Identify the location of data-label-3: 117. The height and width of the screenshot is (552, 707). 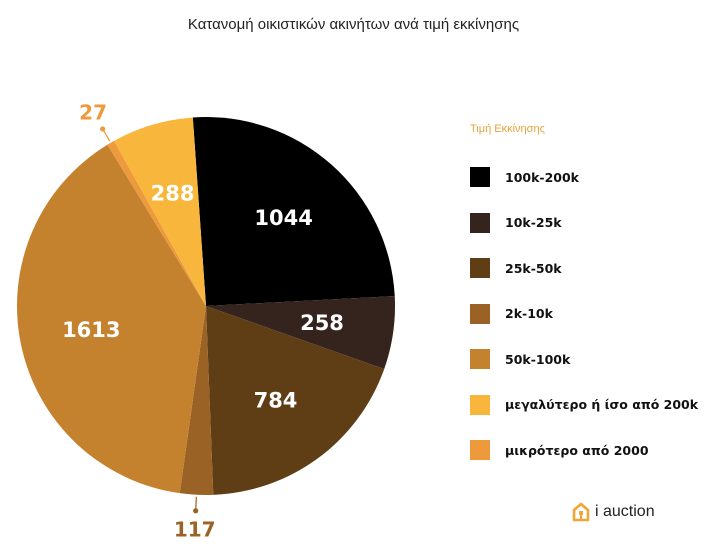
(195, 530).